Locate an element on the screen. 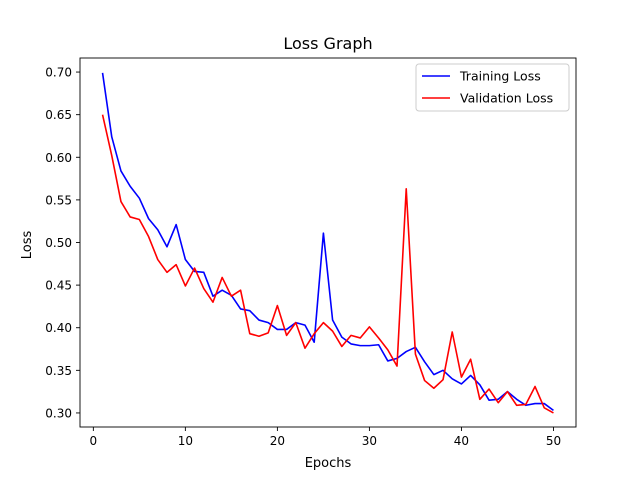 Image resolution: width=640 pixels, height=485 pixels. legend-label-0: Training Loss is located at coordinates (500, 76).